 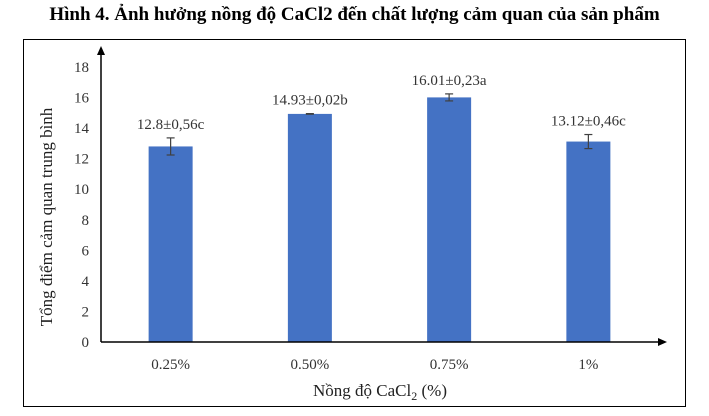 I want to click on y-tick-label: 4, so click(x=86, y=282).